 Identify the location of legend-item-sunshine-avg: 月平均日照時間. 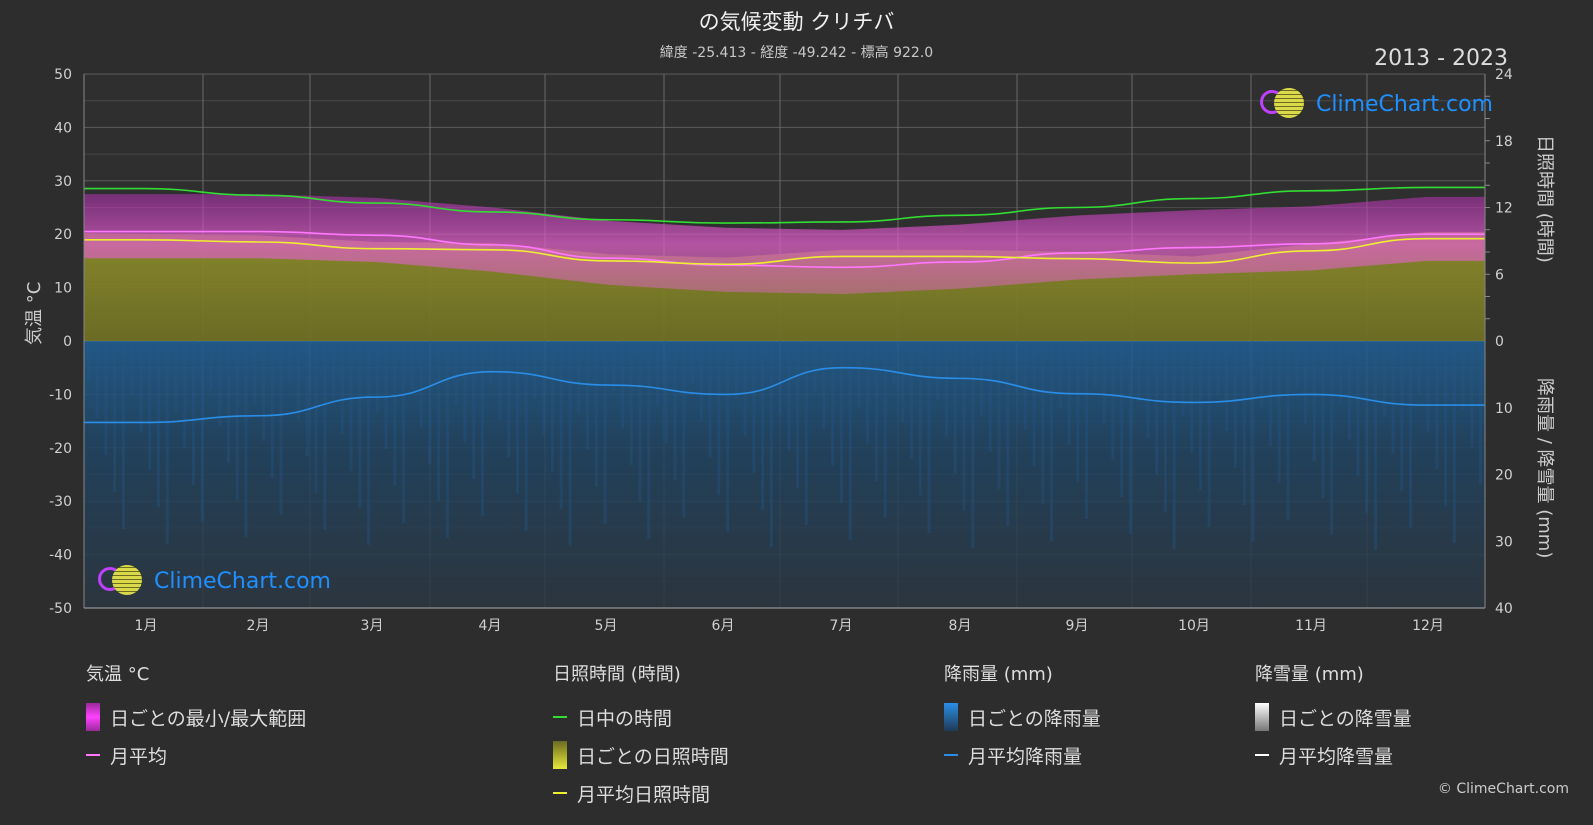
(641, 793).